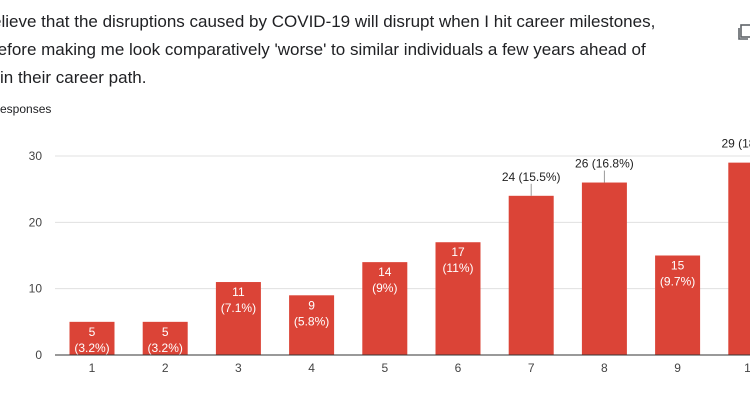  Describe the element at coordinates (384, 368) in the screenshot. I see `x-tick-label: 5` at that location.